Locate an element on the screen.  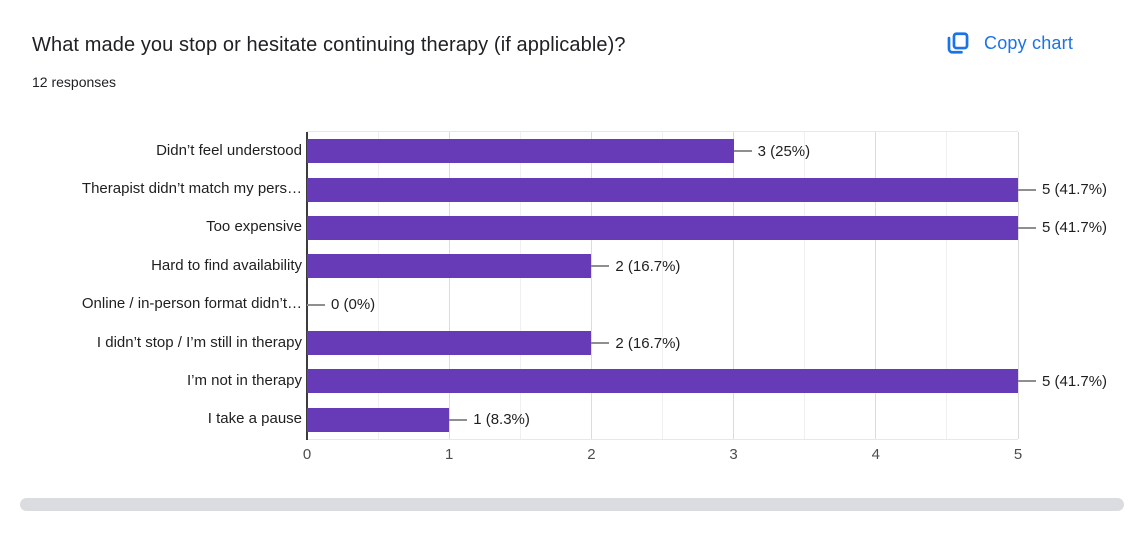
category-label: I take a pause is located at coordinates (254, 419).